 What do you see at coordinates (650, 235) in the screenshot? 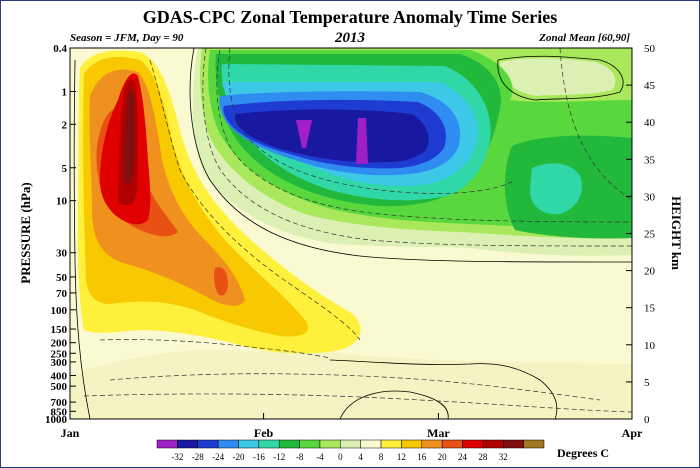
I see `y-right-tick-label: 25` at bounding box center [650, 235].